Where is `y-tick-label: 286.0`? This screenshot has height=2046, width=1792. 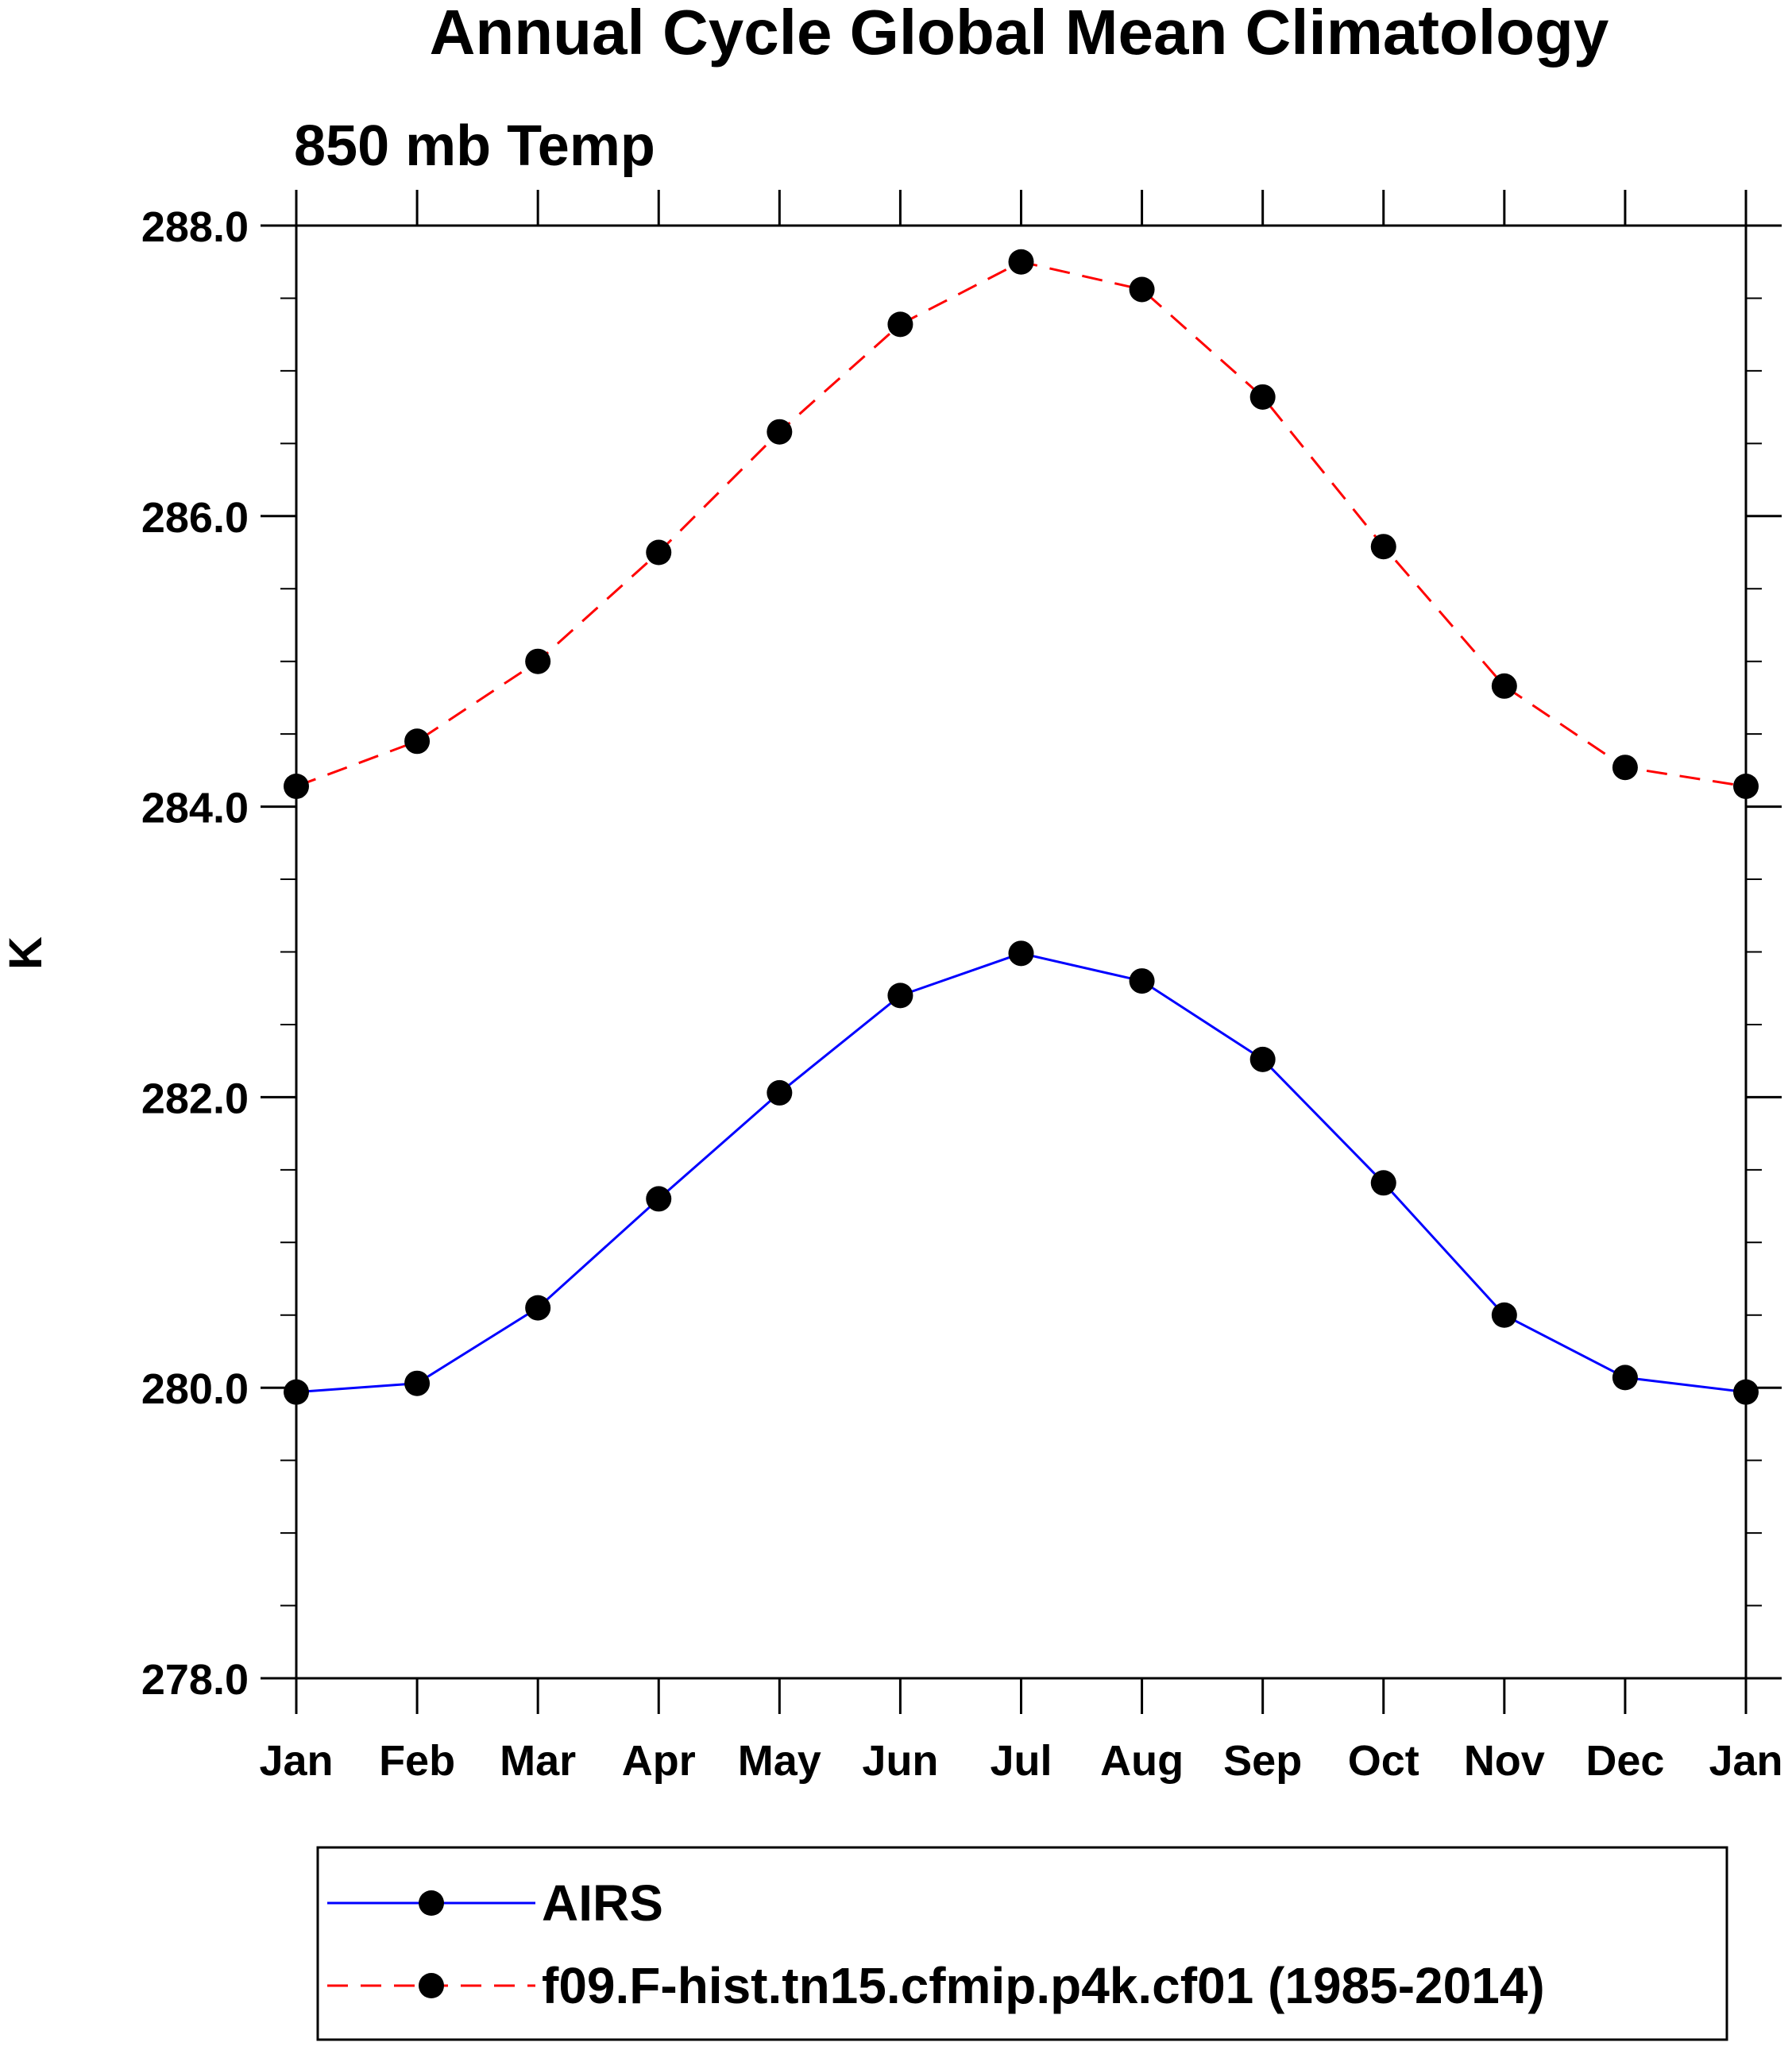 y-tick-label: 286.0 is located at coordinates (195, 518).